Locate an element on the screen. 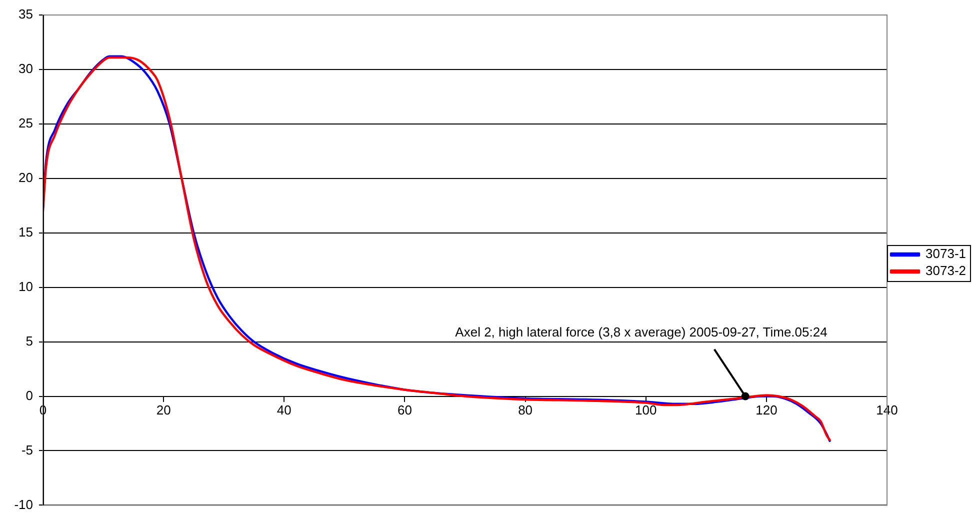  annotation: Axel 2, high lateral force (3,8 x average) 2005-09-27, Time.05:24 is located at coordinates (641, 332).